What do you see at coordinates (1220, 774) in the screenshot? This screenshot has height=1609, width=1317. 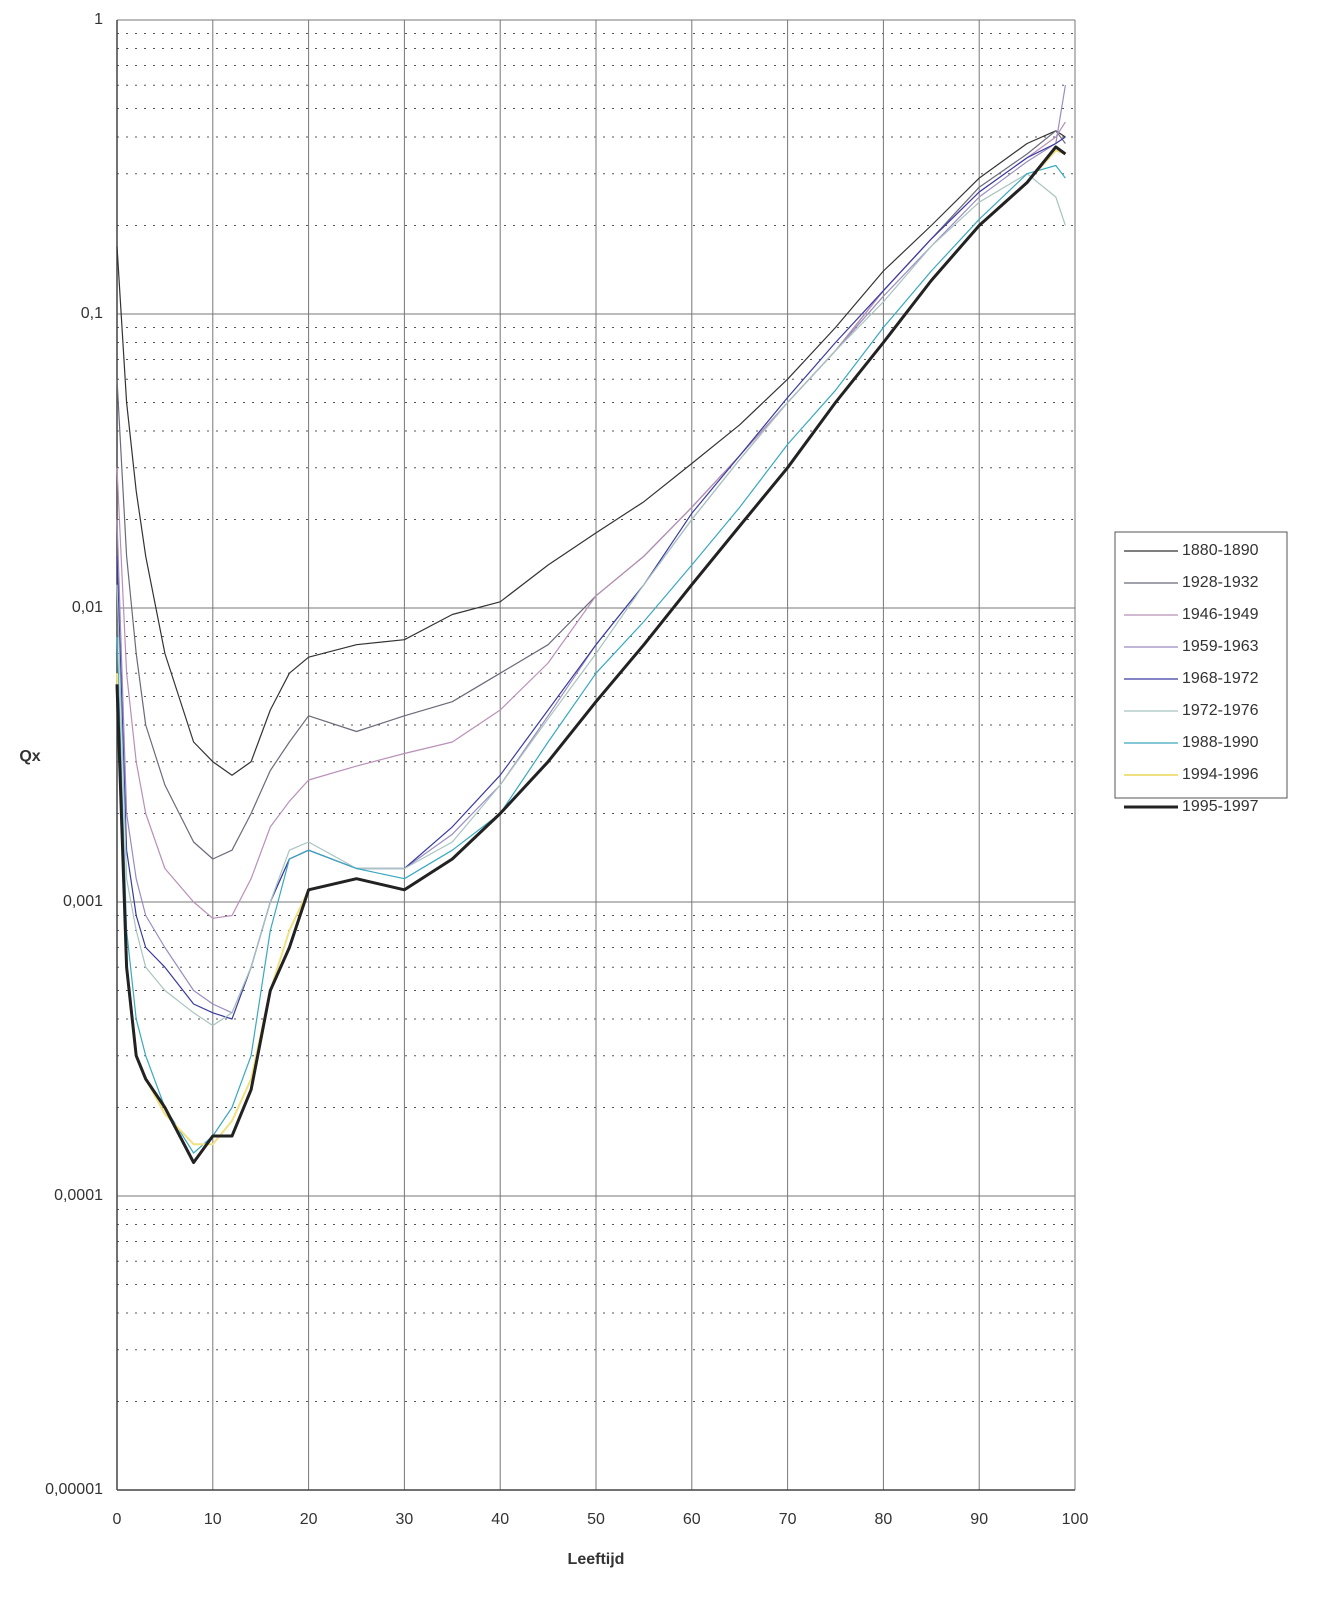 I see `legend-label: 1994-1996` at bounding box center [1220, 774].